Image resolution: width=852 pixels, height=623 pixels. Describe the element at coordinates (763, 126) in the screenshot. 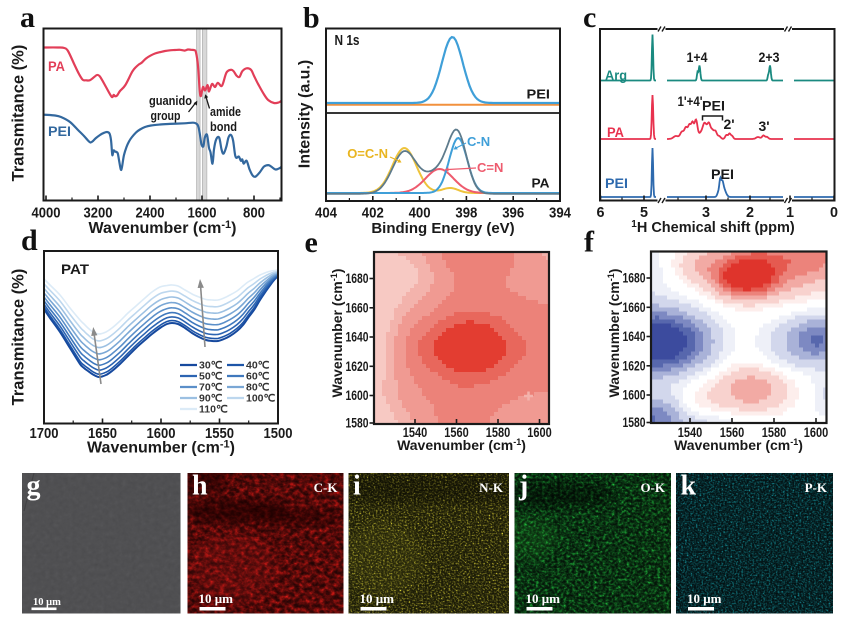

I see `svg-text: 3'` at that location.